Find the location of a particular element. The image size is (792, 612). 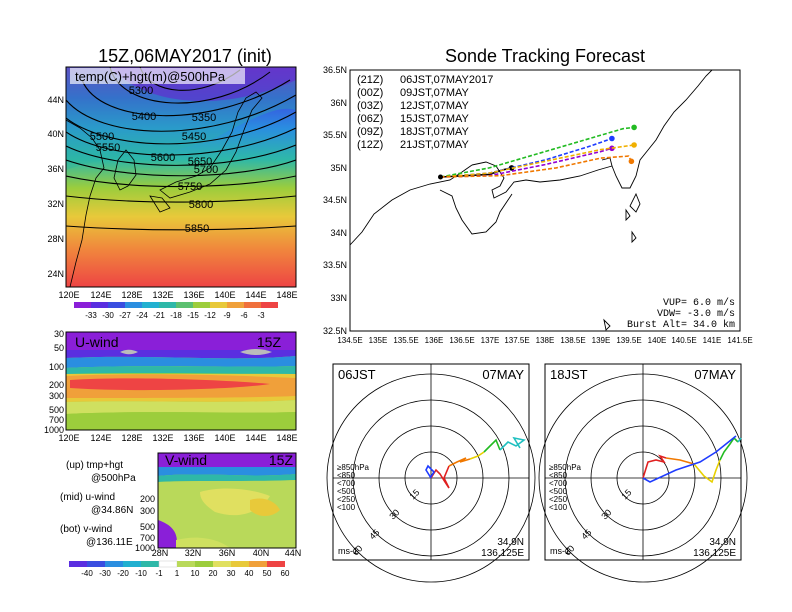

pressure-tick: 300 is located at coordinates (56, 396).